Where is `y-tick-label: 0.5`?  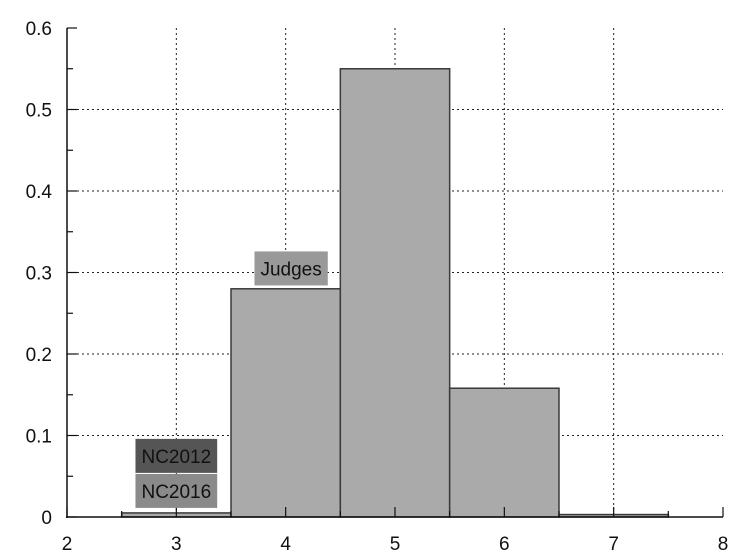
y-tick-label: 0.5 is located at coordinates (39, 111).